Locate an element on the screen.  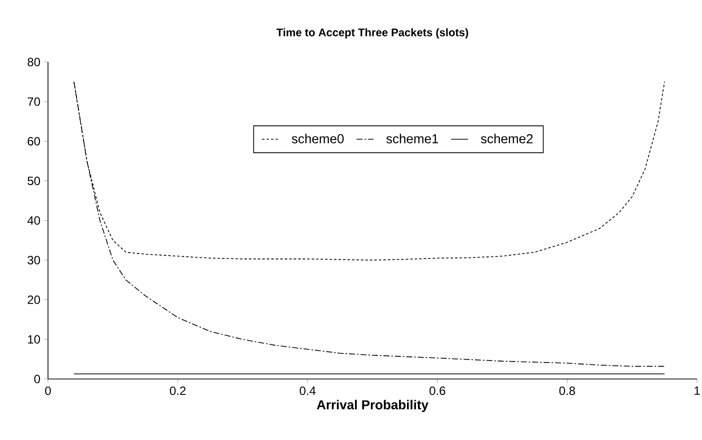
chart-title: Time to Accept Three Packets (slots) is located at coordinates (372, 33).